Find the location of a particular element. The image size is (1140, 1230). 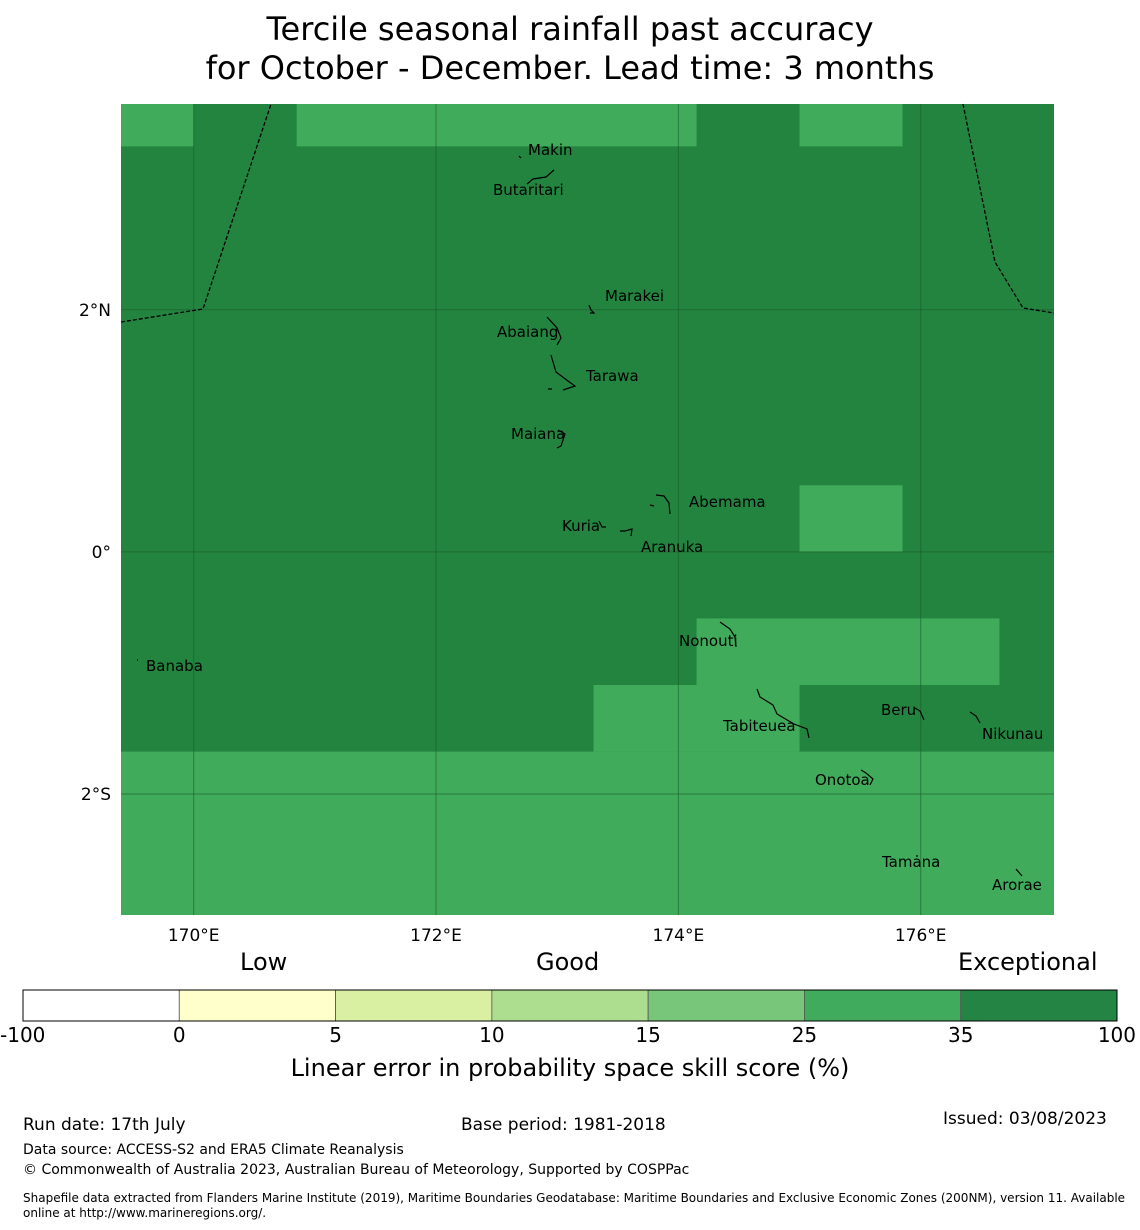

island-label: Makin is located at coordinates (550, 150).